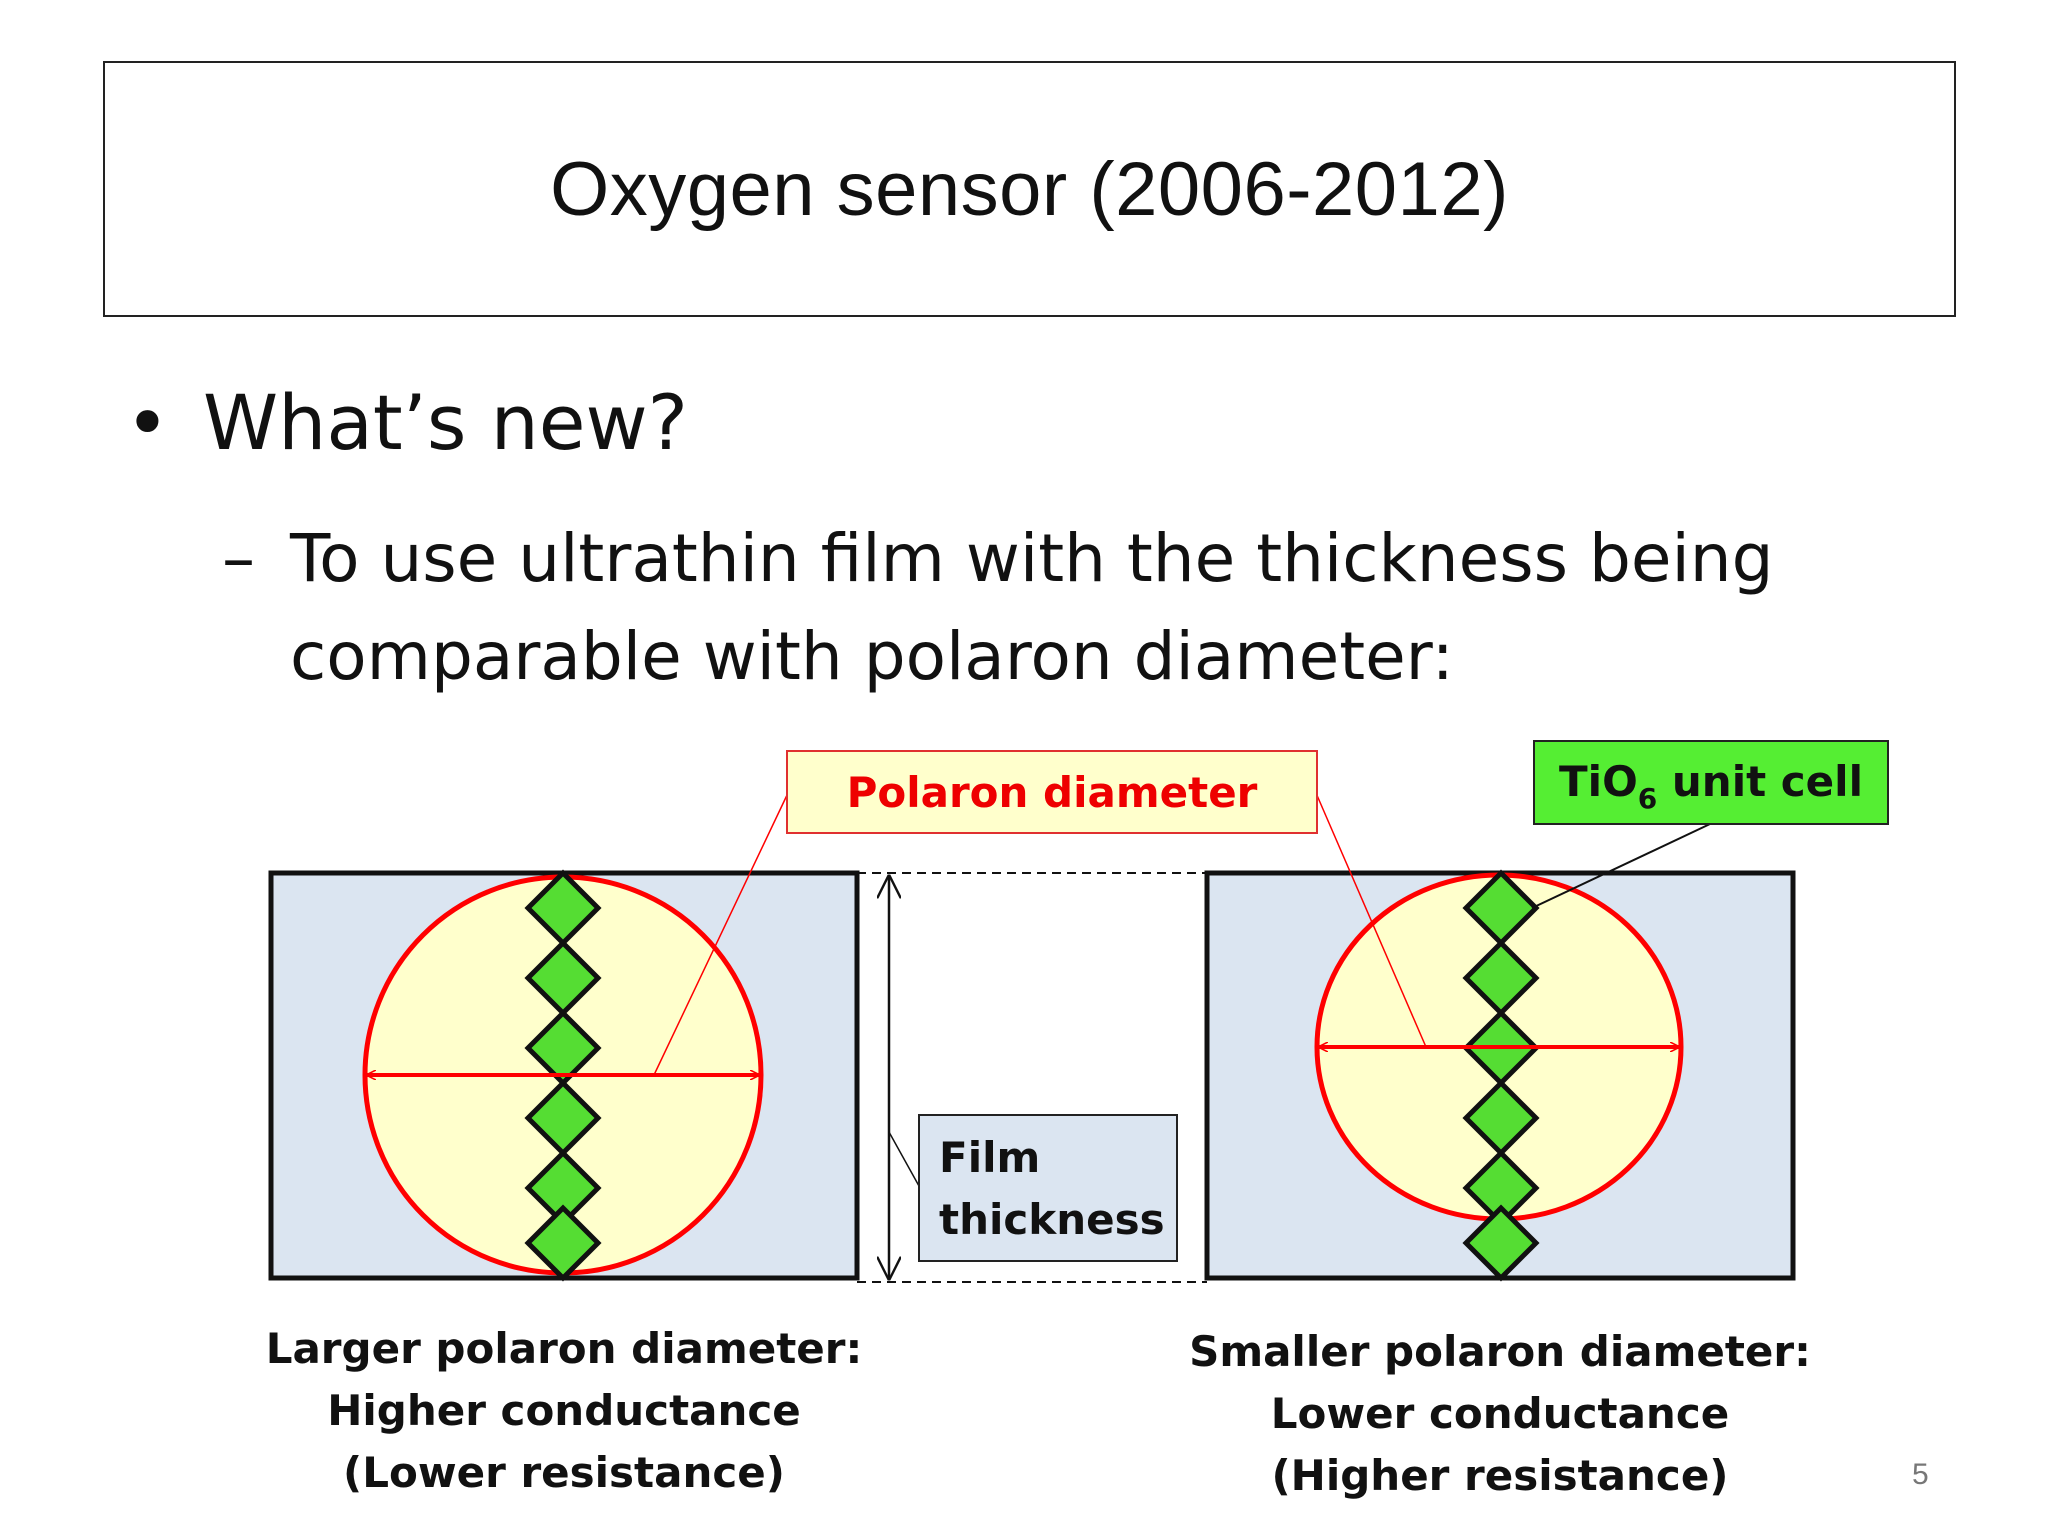 The height and width of the screenshot is (1536, 2048). I want to click on left-caption-line2: Higher conductance, so click(564, 1410).